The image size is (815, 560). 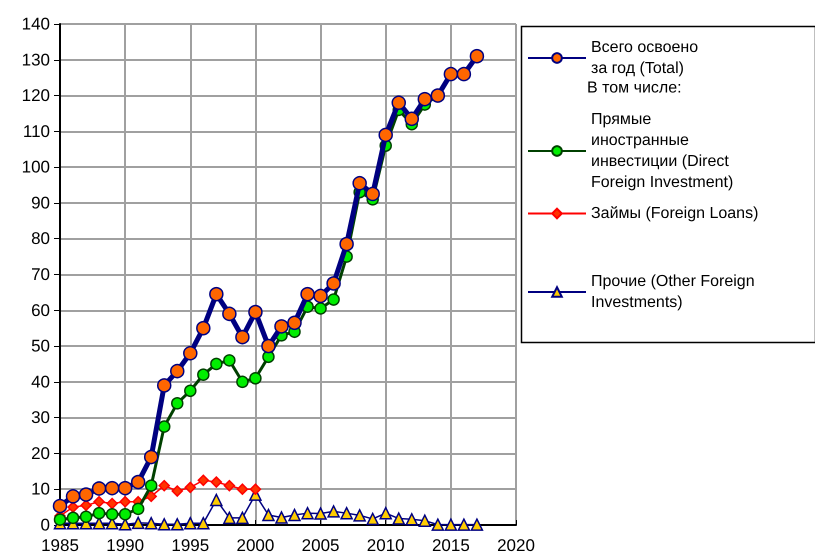 I want to click on y-tick-label: 30, so click(x=40, y=418).